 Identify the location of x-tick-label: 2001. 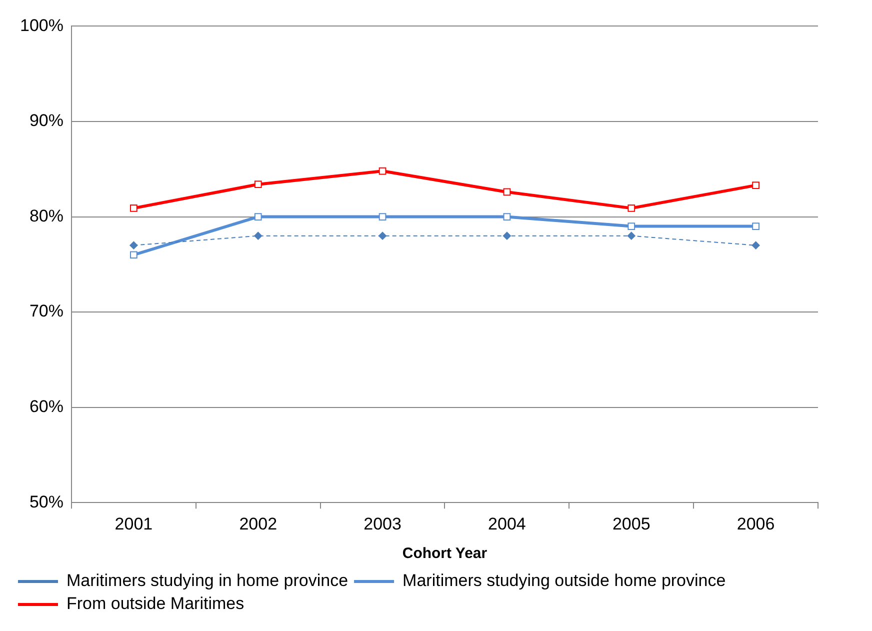
(133, 524).